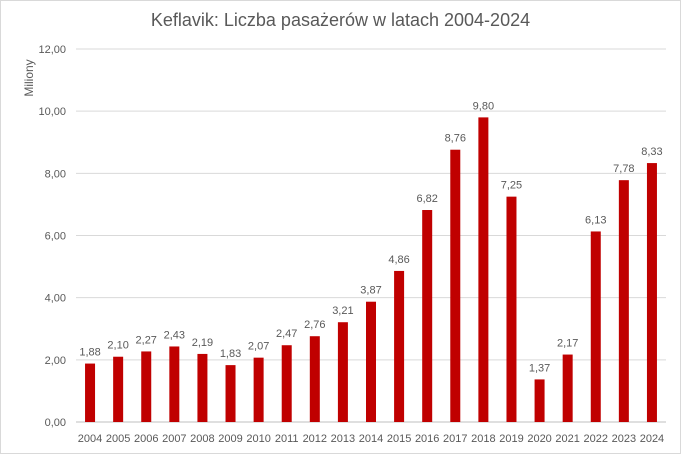 This screenshot has width=681, height=454. I want to click on data-label: 6,82, so click(426, 199).